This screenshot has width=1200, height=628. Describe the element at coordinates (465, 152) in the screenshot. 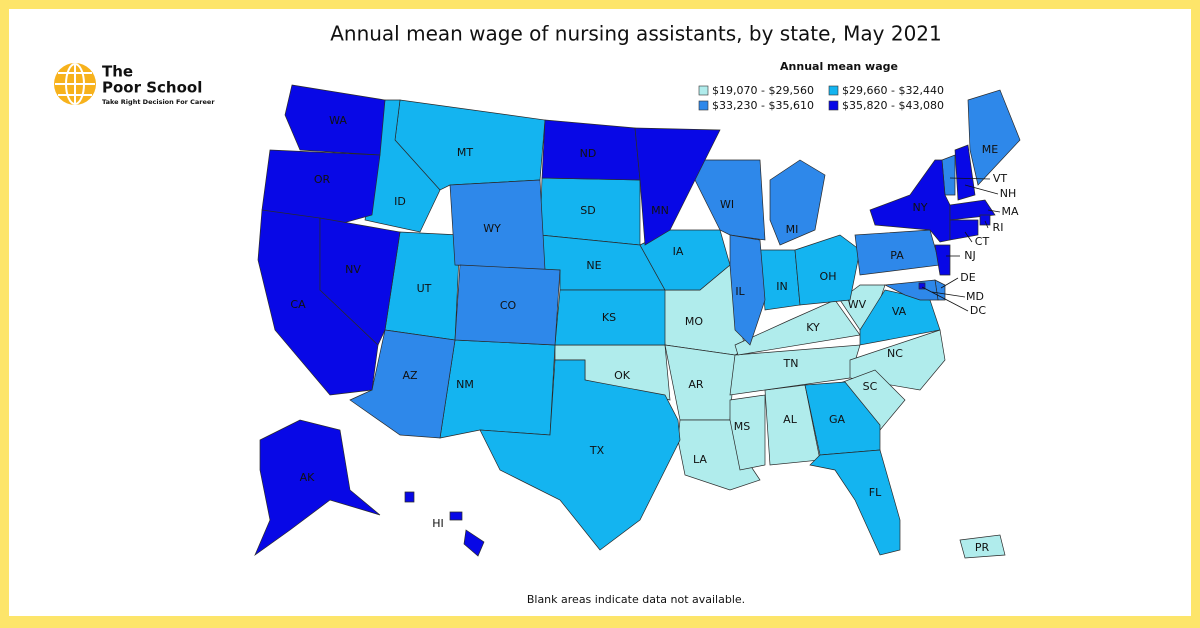

I see `state-label: MT` at that location.